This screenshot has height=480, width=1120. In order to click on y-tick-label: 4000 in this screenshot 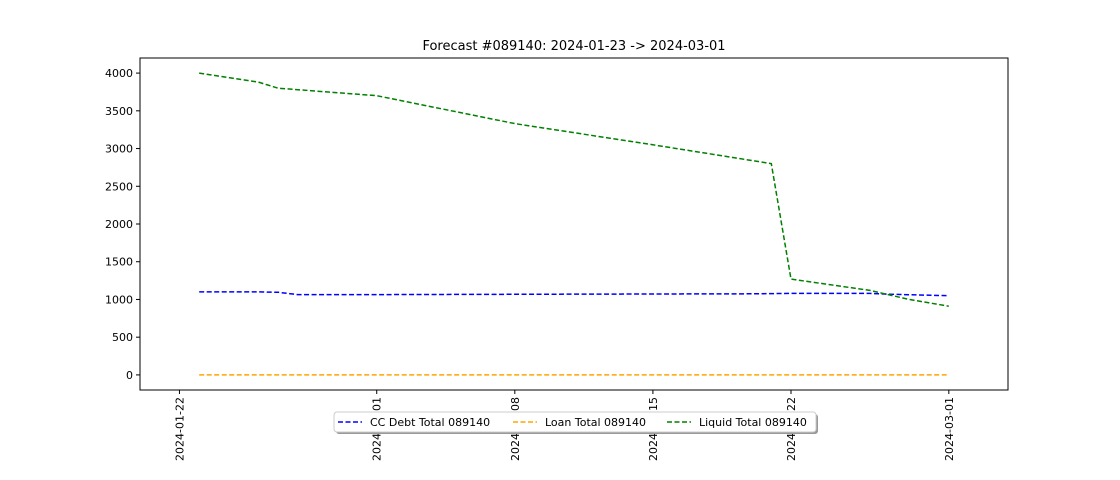, I will do `click(119, 73)`.